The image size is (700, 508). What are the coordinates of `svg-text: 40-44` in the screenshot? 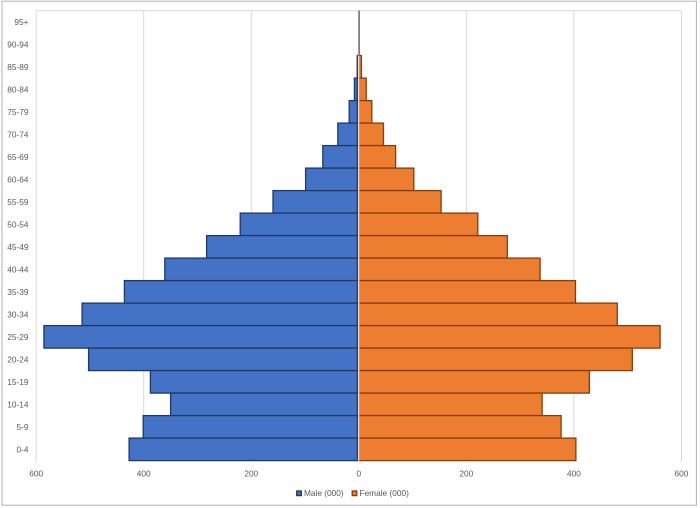 It's located at (18, 269).